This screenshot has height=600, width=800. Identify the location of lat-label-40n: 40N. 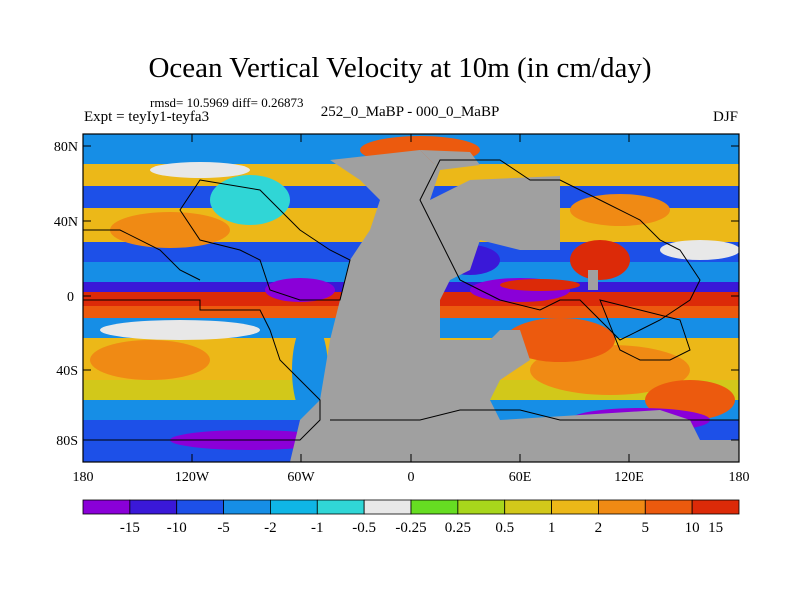
(66, 222).